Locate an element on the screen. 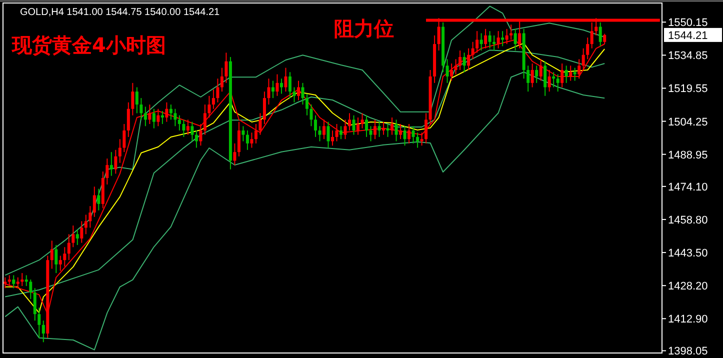 The image size is (723, 358). y-tick-label: 1504.25 is located at coordinates (688, 122).